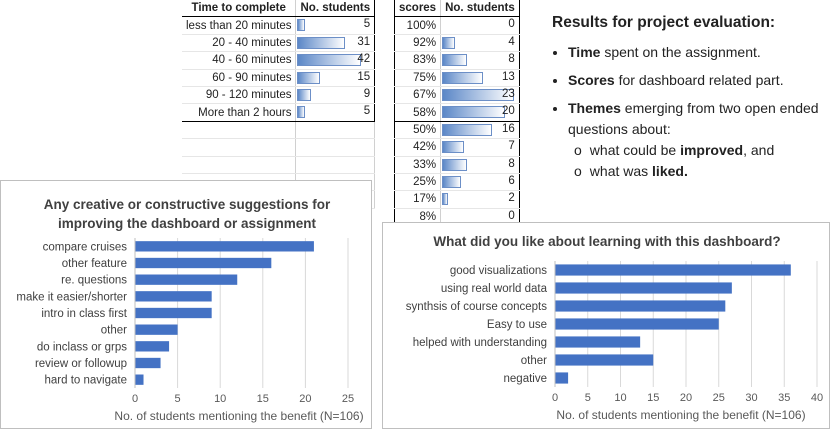 This screenshot has width=832, height=430. I want to click on category-label: make it easier/shorter, so click(71, 297).